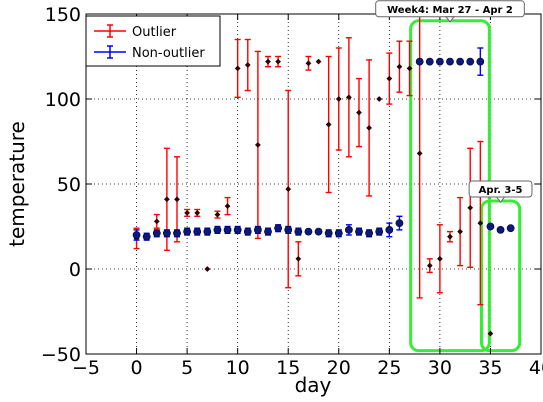 The image size is (543, 402). Describe the element at coordinates (440, 368) in the screenshot. I see `x-tick-label: 30` at that location.